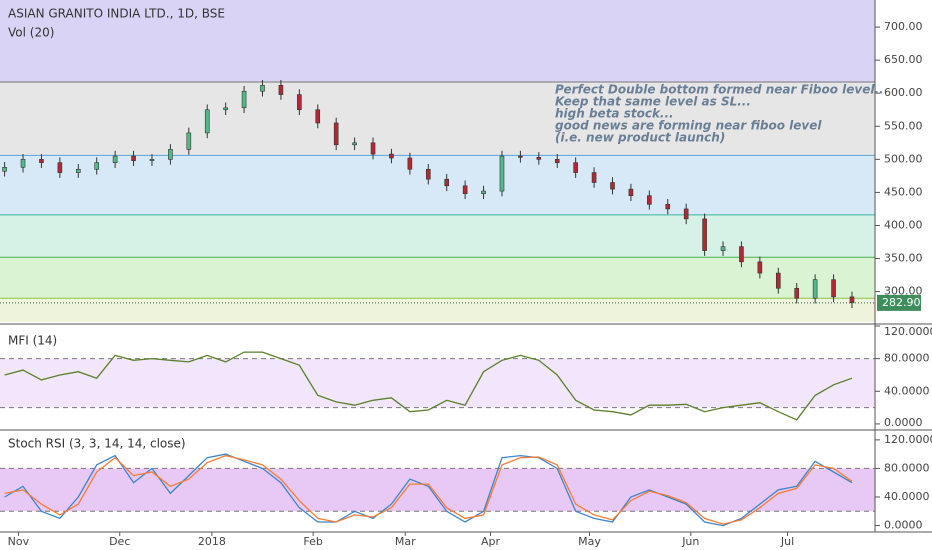 This screenshot has height=550, width=932. I want to click on y-tick-label: 600.00, so click(903, 92).